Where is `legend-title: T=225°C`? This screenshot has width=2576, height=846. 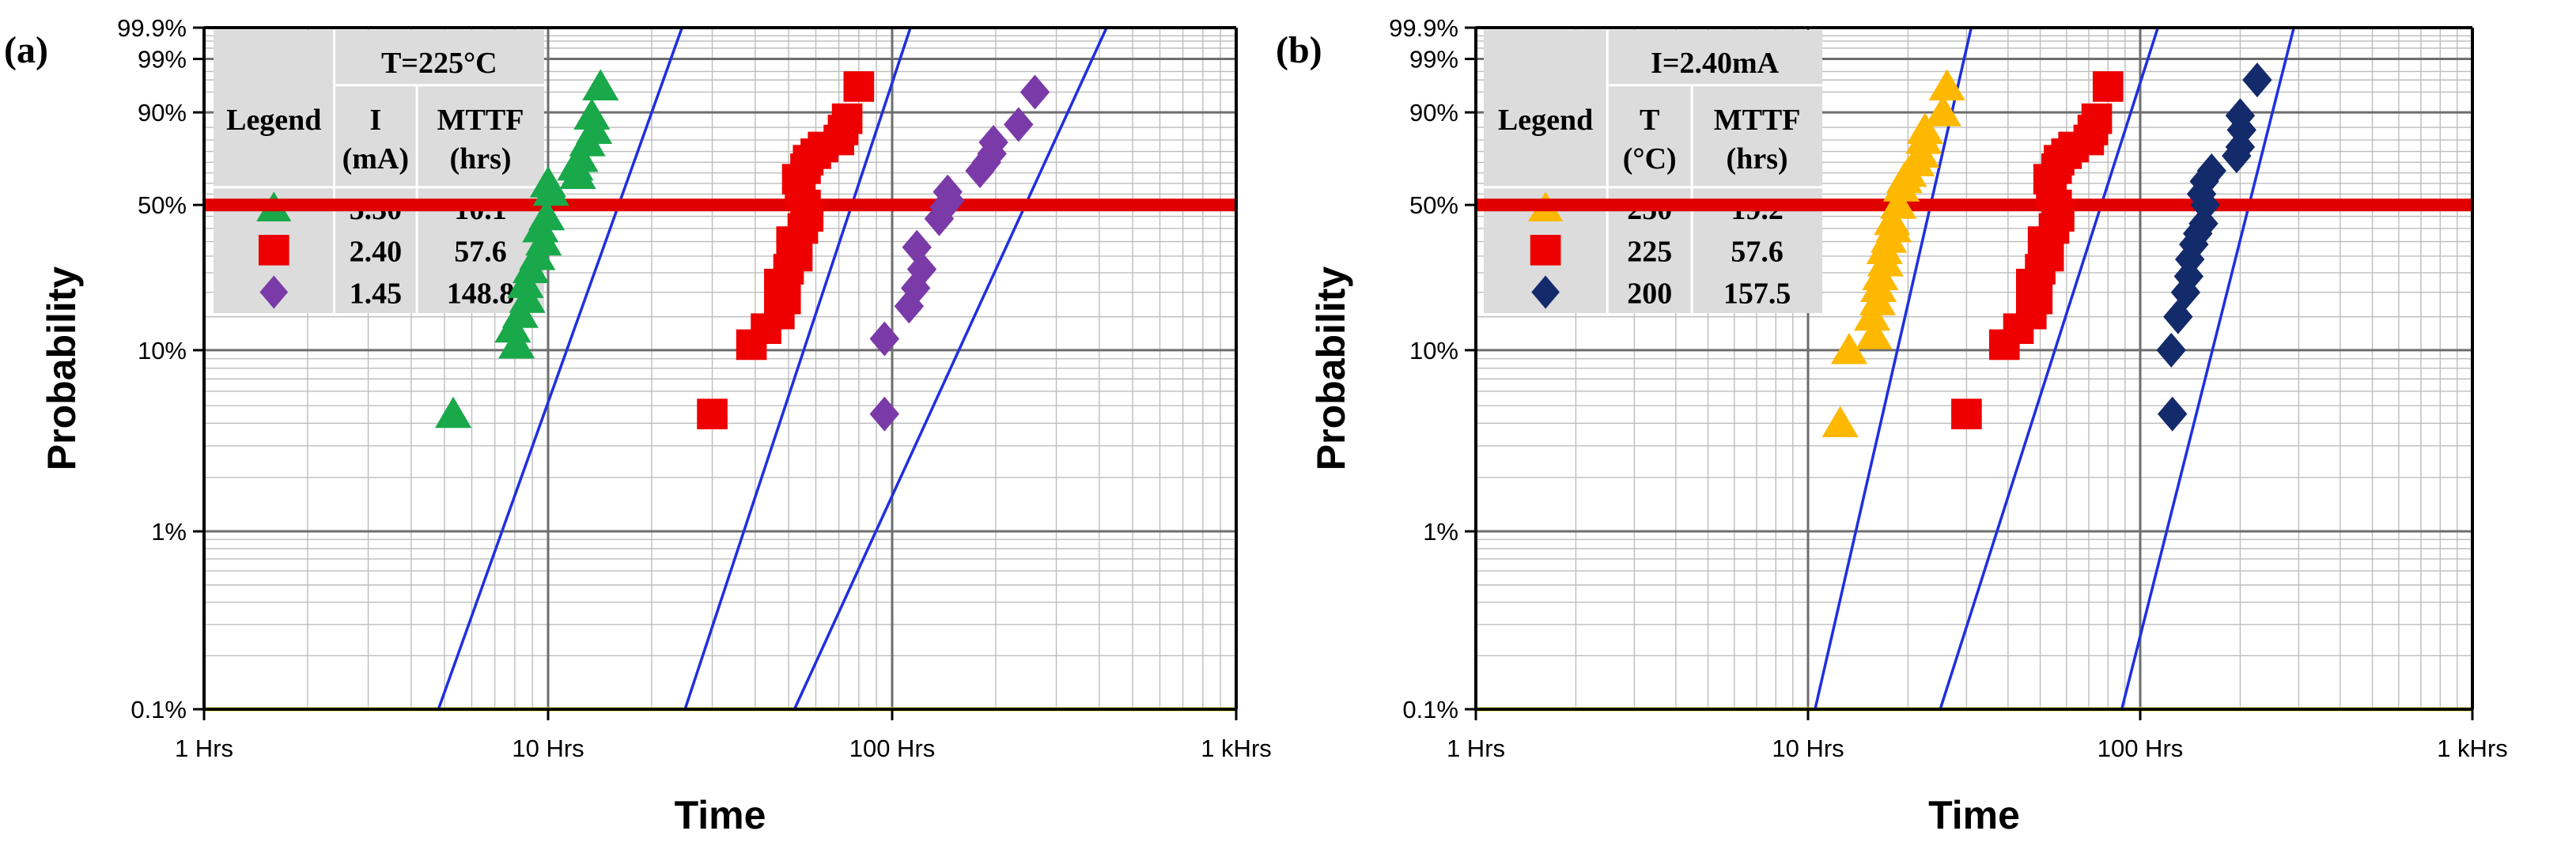
legend-title: T=225°C is located at coordinates (439, 63).